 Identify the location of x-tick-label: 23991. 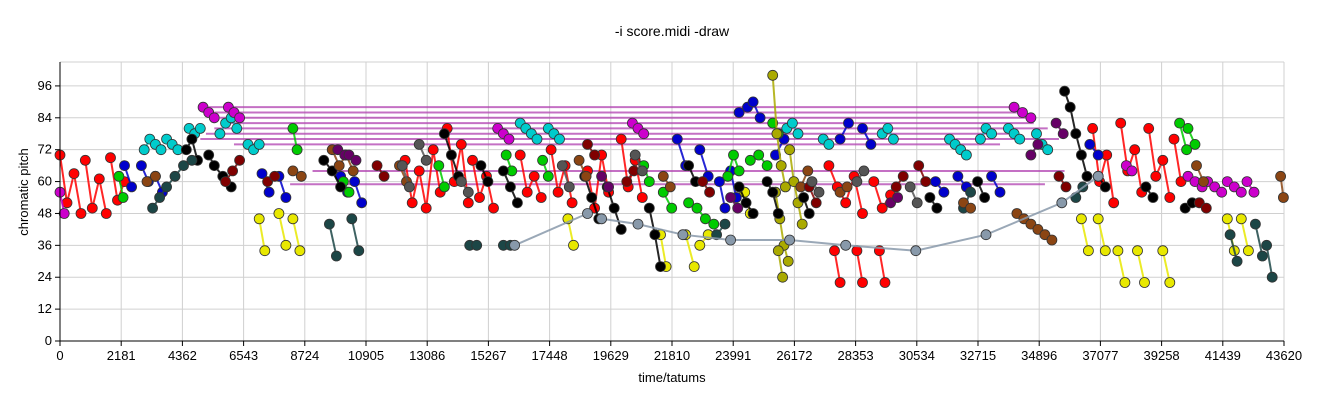
(733, 355).